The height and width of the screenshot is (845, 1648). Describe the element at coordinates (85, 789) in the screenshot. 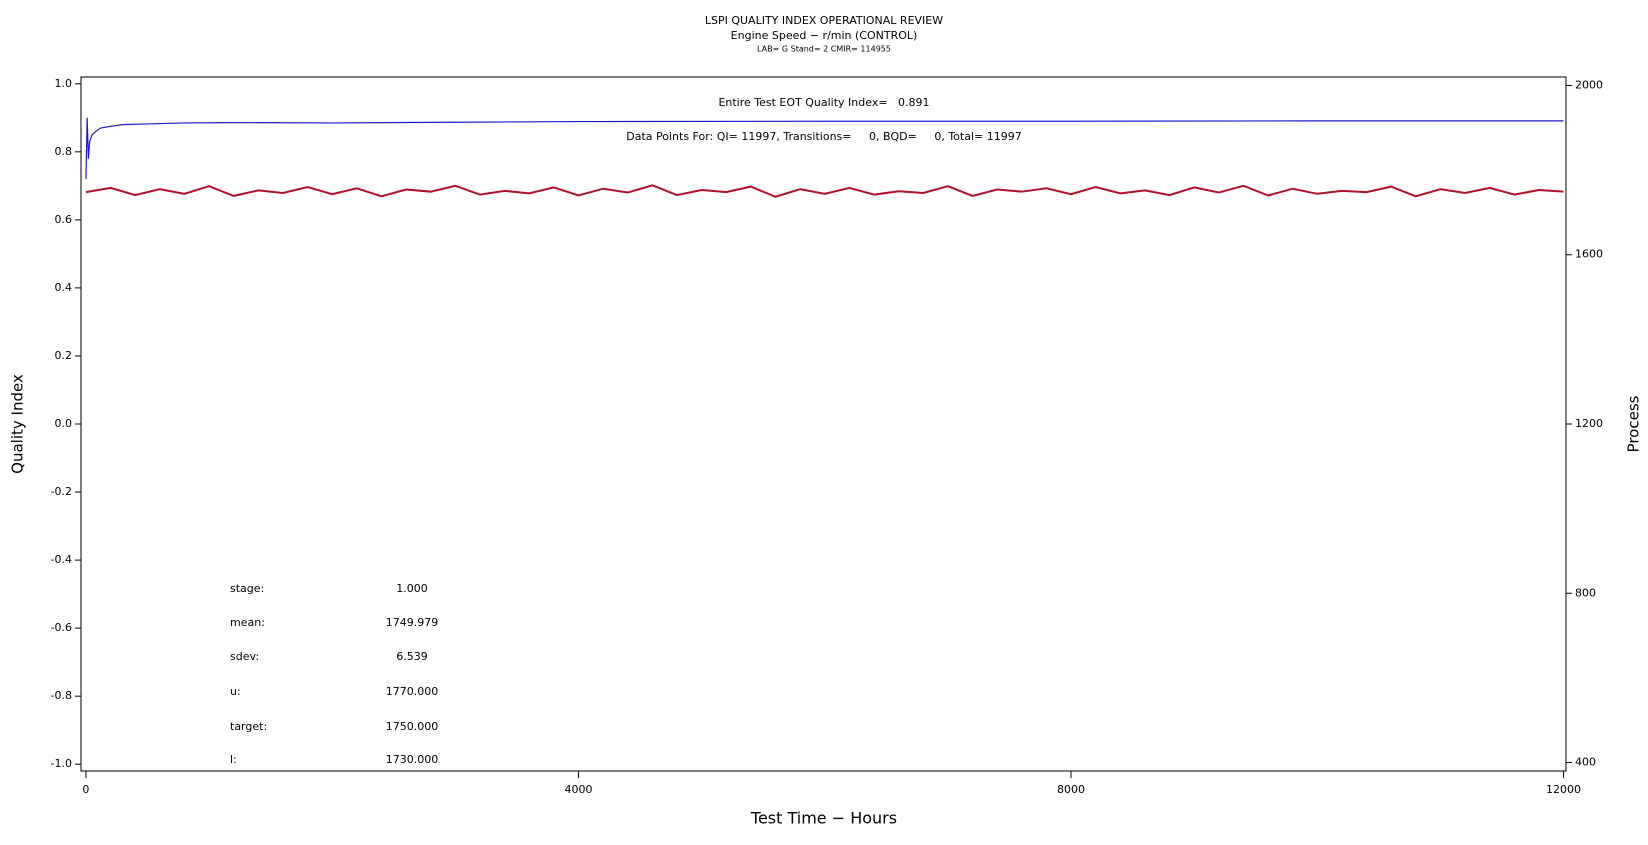

I see `x-tick-label: 0` at that location.